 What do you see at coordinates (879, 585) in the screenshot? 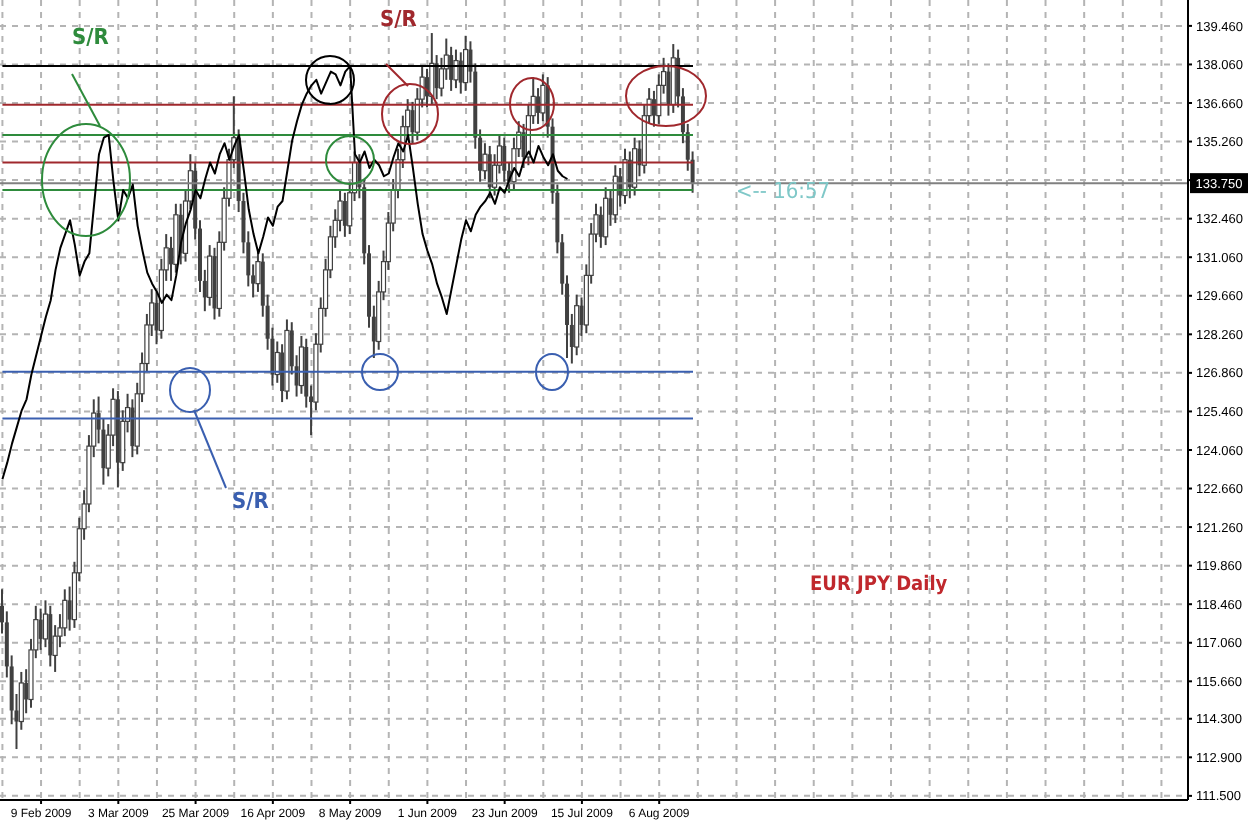
I see `annotation: EUR JPY Daily` at bounding box center [879, 585].